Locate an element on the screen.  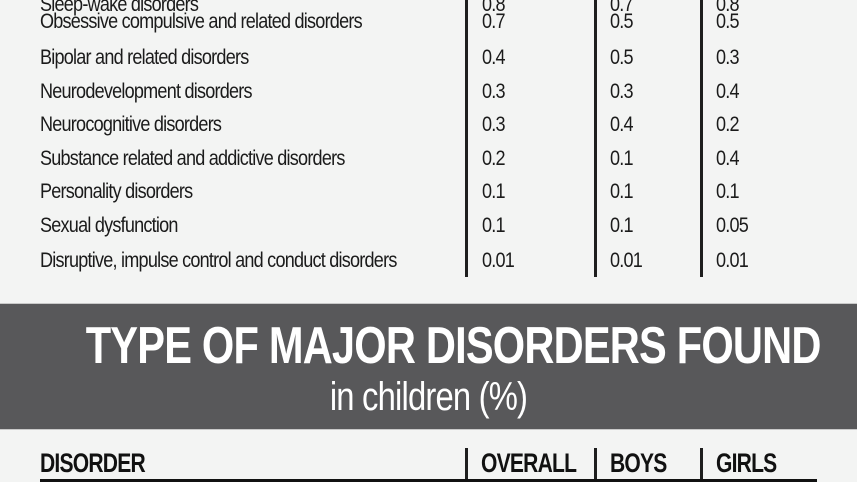
table-row: Sleep-wake disorders 0.8 0.7 0.8 is located at coordinates (428, 11).